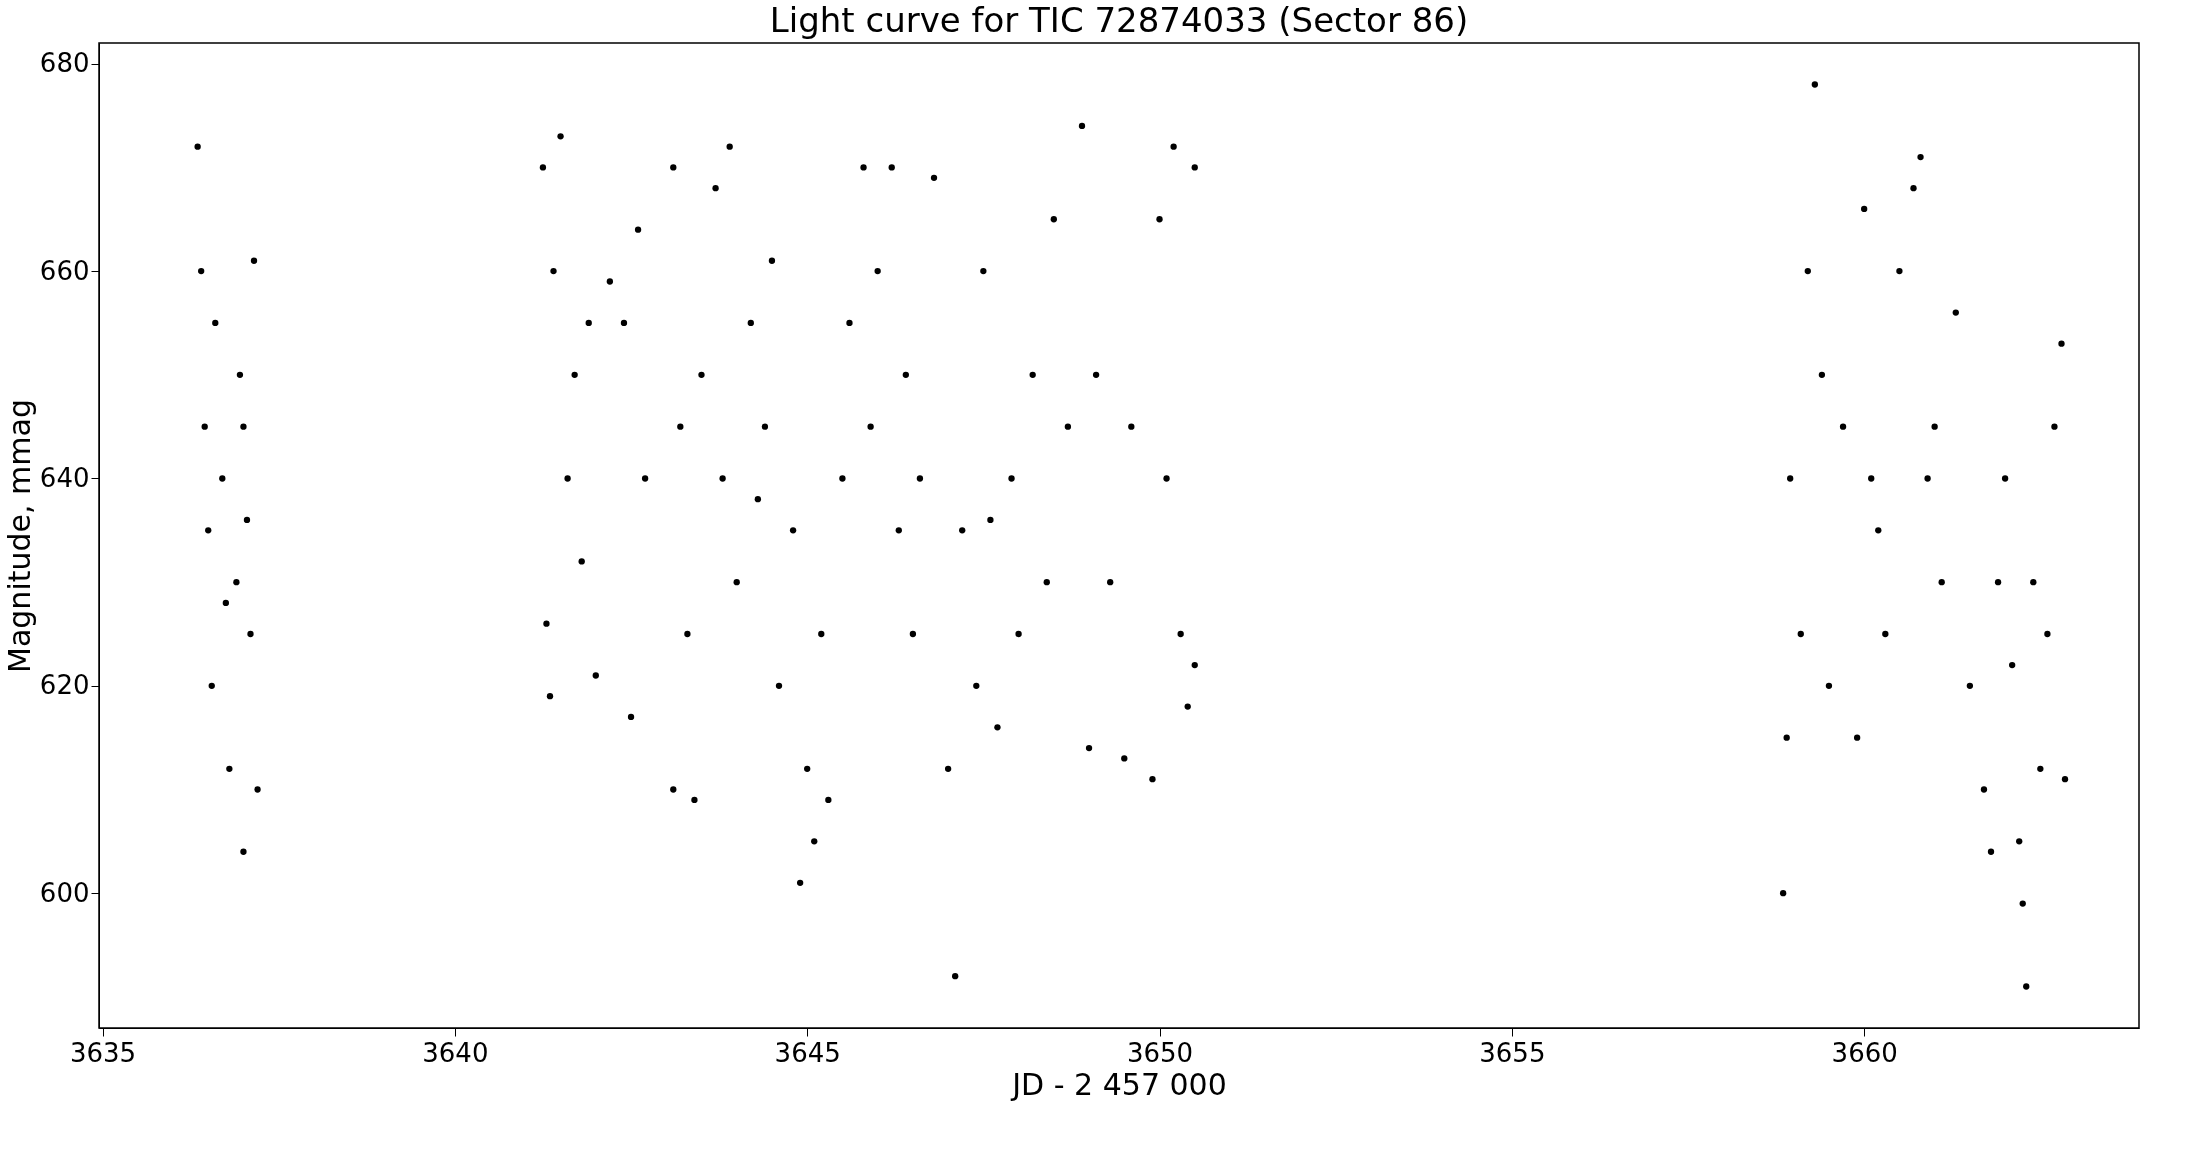  I want to click on chart-title: Light curve for TIC 72874033 (Sector 86), so click(1119, 20).